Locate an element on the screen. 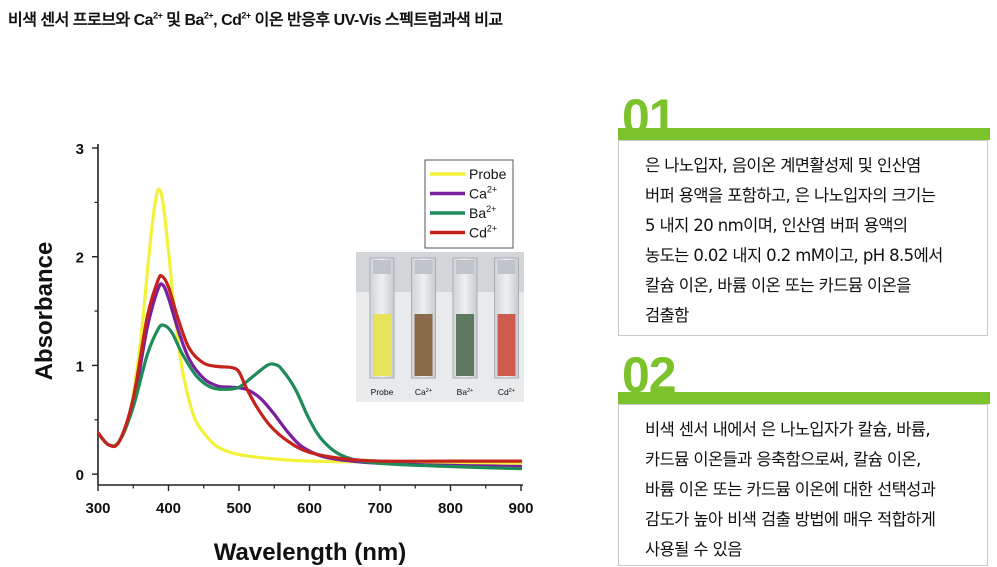 Image resolution: width=997 pixels, height=567 pixels. chart-legend: Probe Ca2+ Ba2+ Cd2+ is located at coordinates (469, 204).